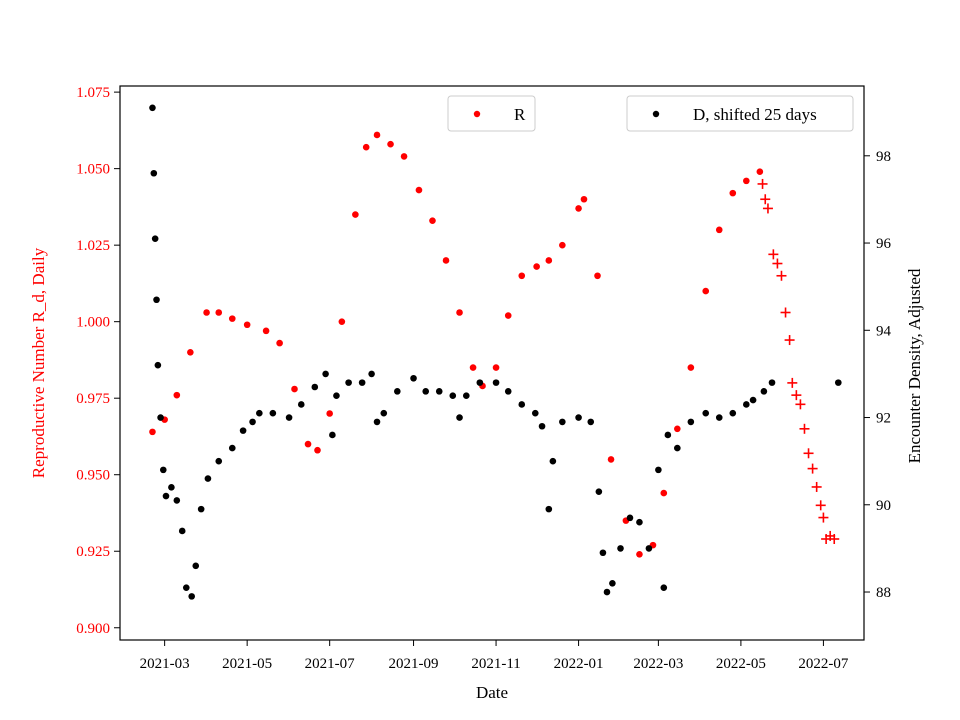  I want to click on y-axis-right: 88 90 92 94 96 98, so click(878, 375).